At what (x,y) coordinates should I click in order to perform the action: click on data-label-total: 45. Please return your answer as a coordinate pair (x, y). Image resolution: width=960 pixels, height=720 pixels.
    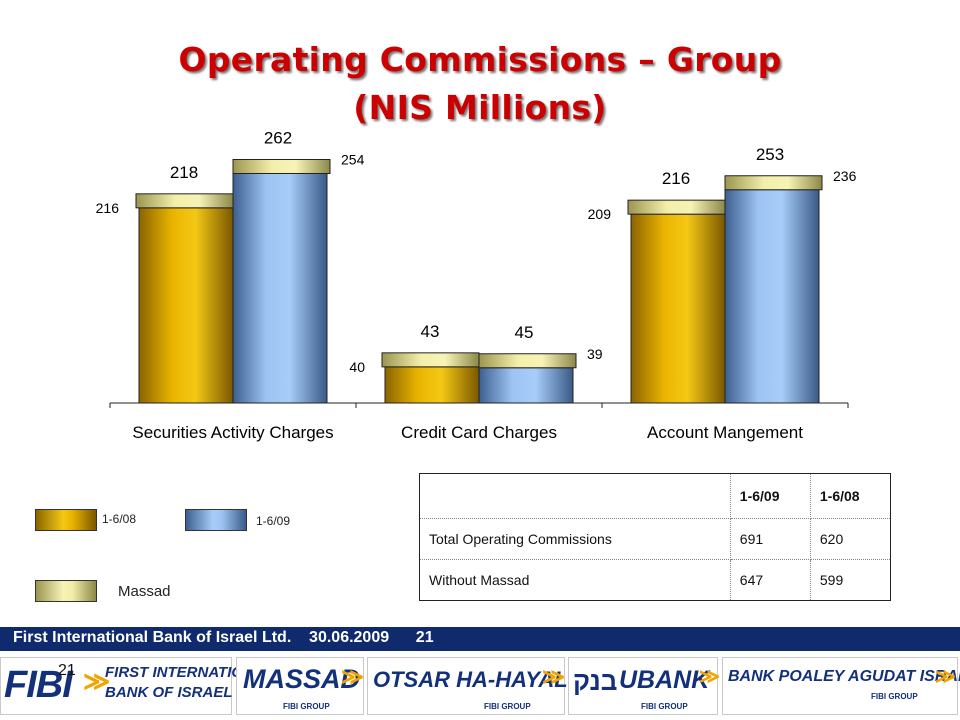
    Looking at the image, I should click on (524, 332).